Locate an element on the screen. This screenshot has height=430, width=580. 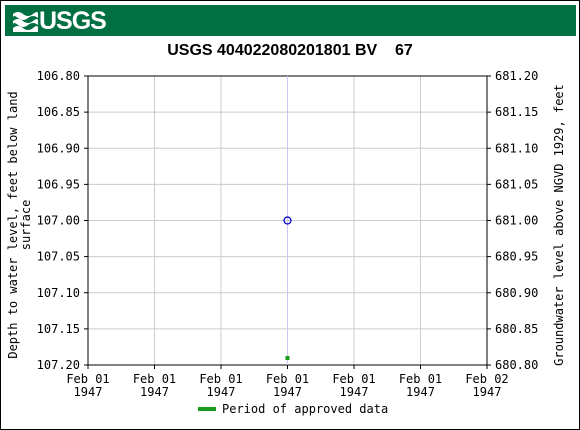
y-axis-left-title-line: Depth to water level, feet below land is located at coordinates (13, 224).